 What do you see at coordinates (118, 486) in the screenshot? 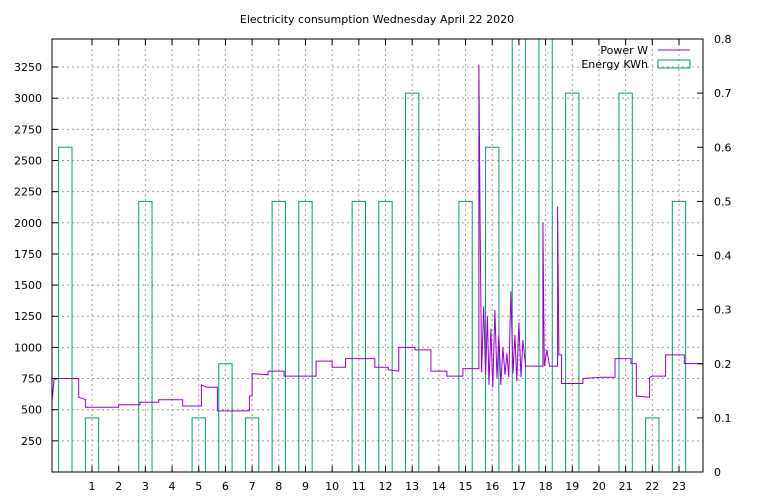
I see `x-tick-label: 2` at bounding box center [118, 486].